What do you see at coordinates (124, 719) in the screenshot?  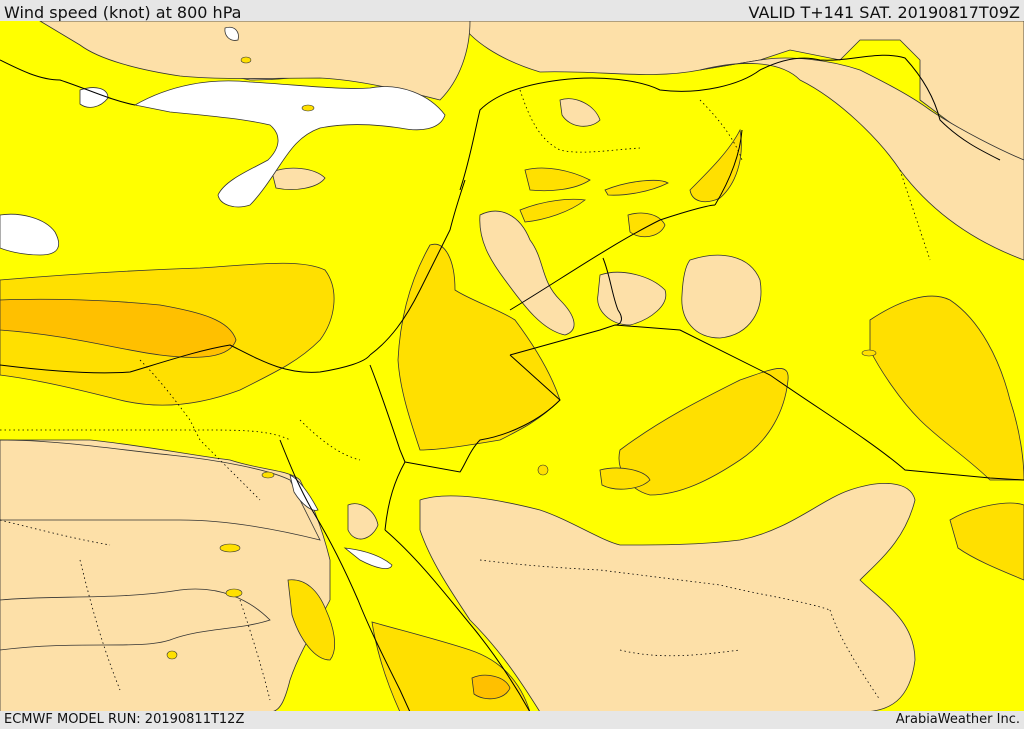 I see `model-run: ECMWF MODEL RUN: 20190811T12Z` at bounding box center [124, 719].